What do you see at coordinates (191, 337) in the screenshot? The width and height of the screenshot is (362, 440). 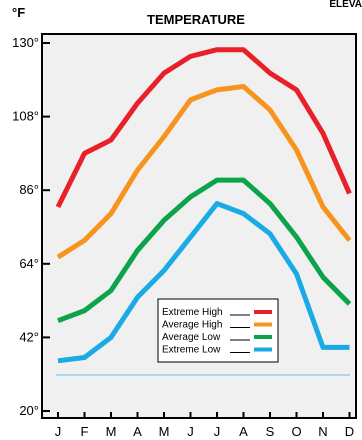 I see `legend-label: Average Low` at bounding box center [191, 337].